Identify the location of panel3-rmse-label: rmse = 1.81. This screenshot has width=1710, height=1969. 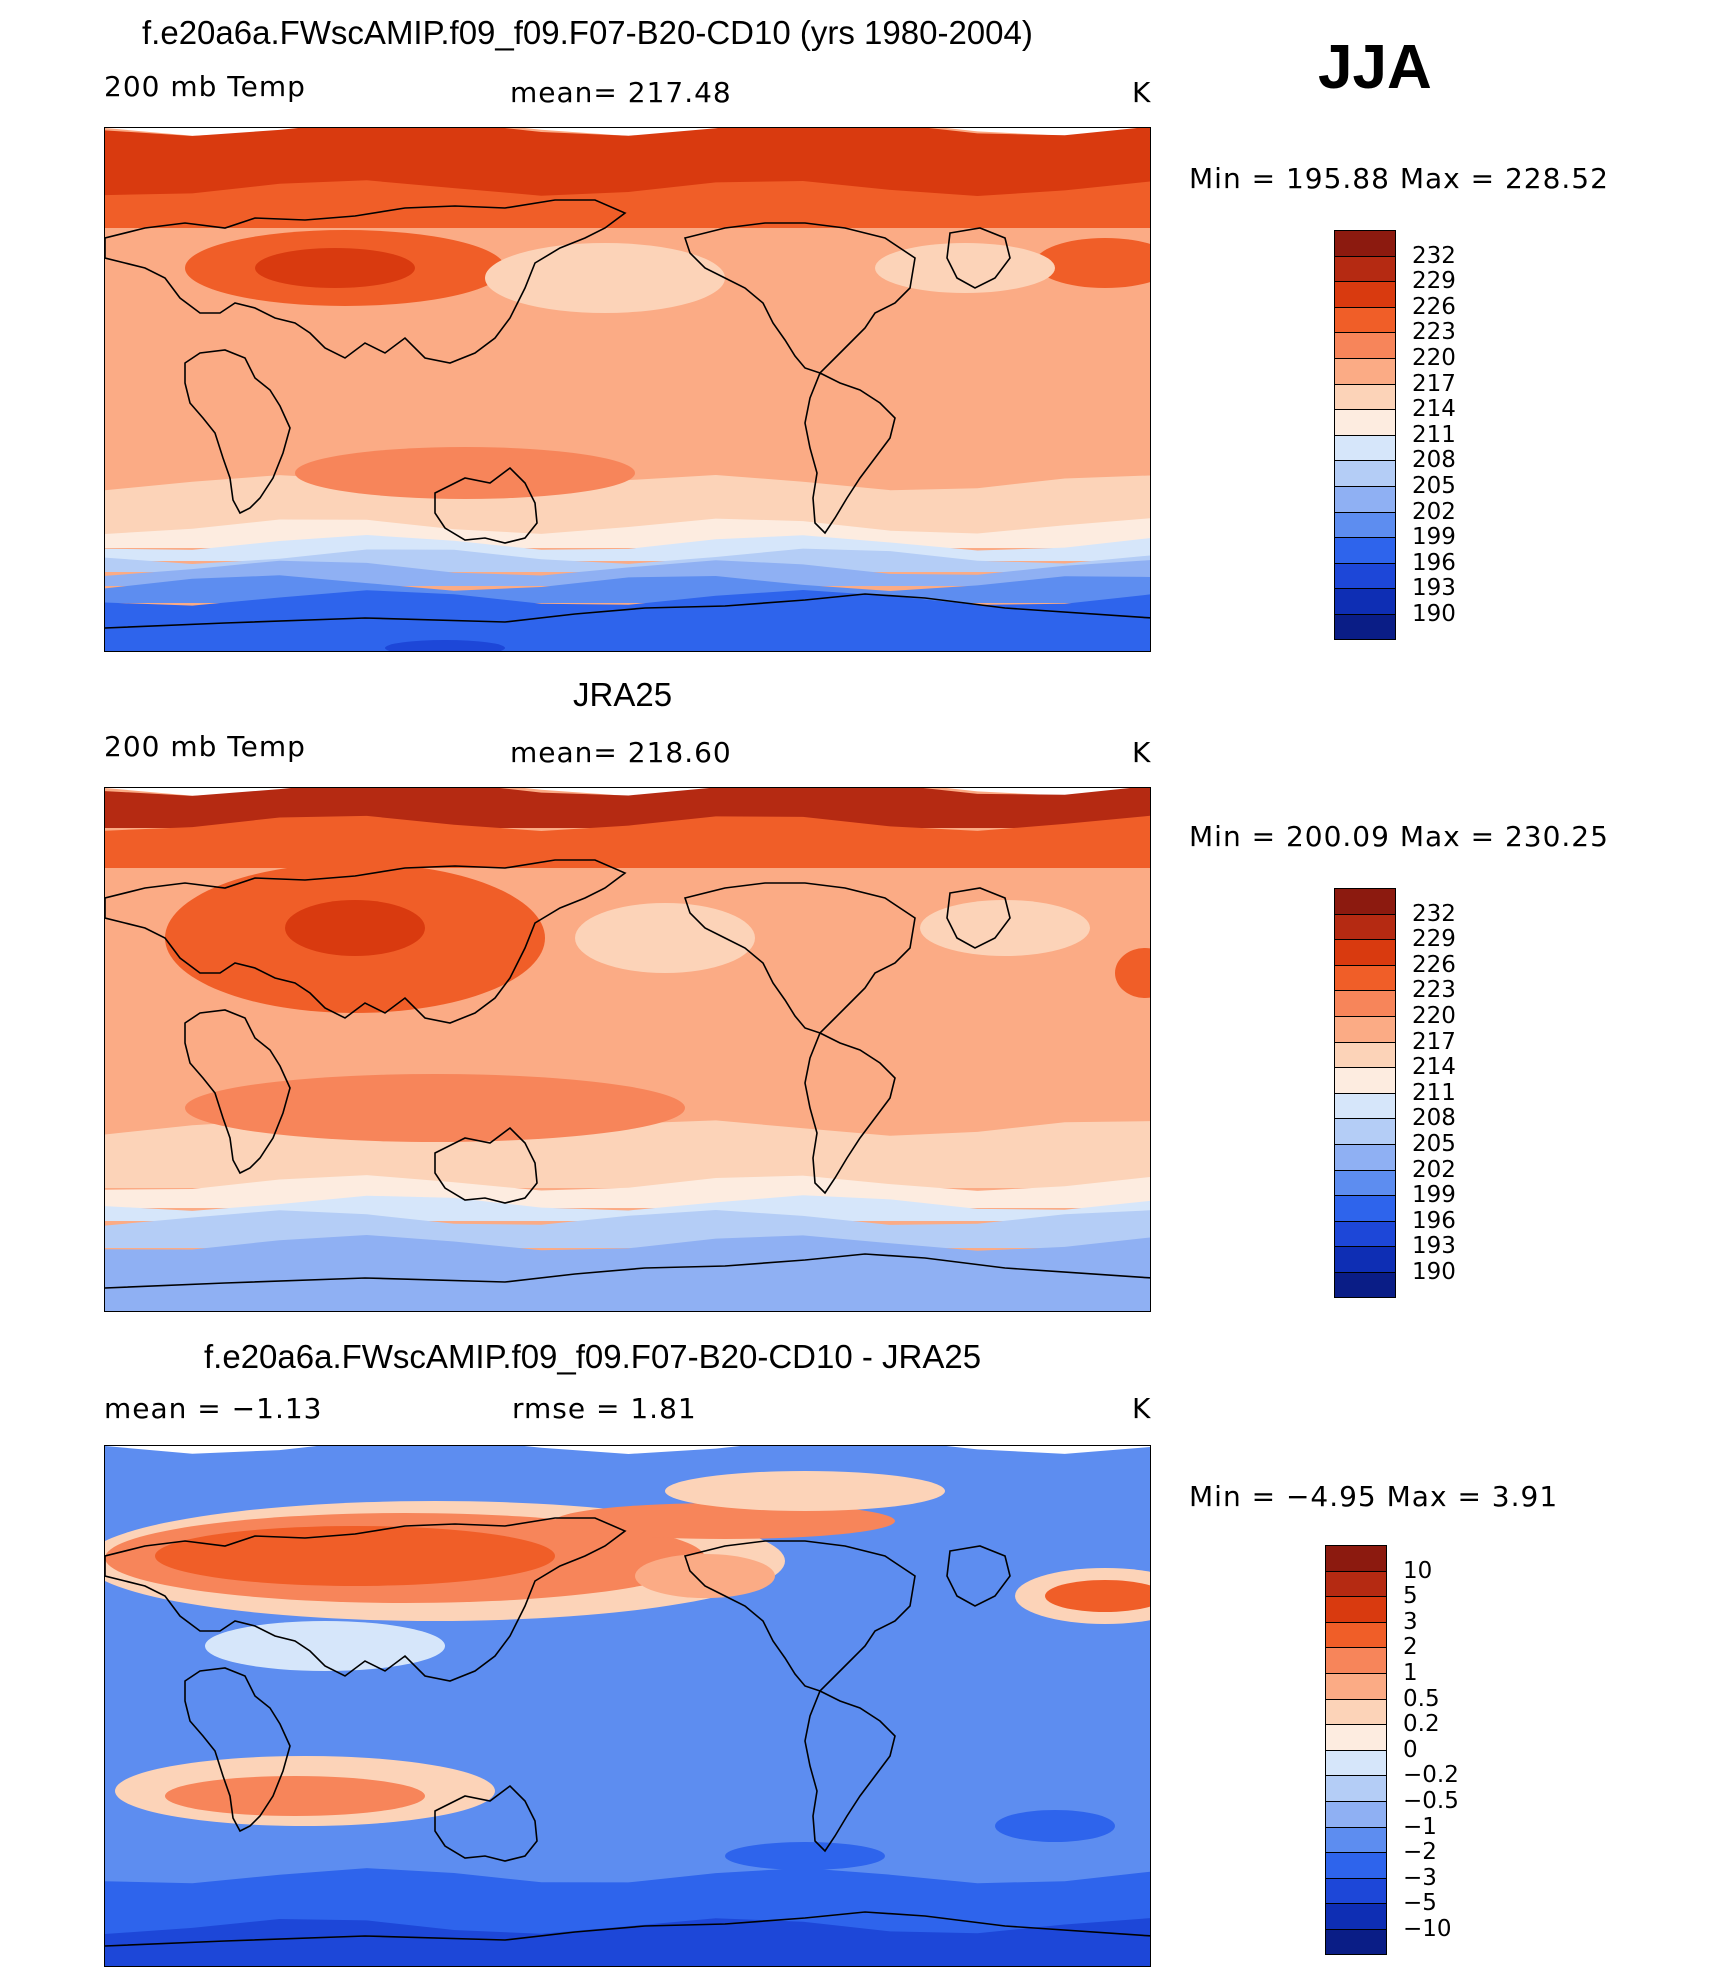
(604, 1408).